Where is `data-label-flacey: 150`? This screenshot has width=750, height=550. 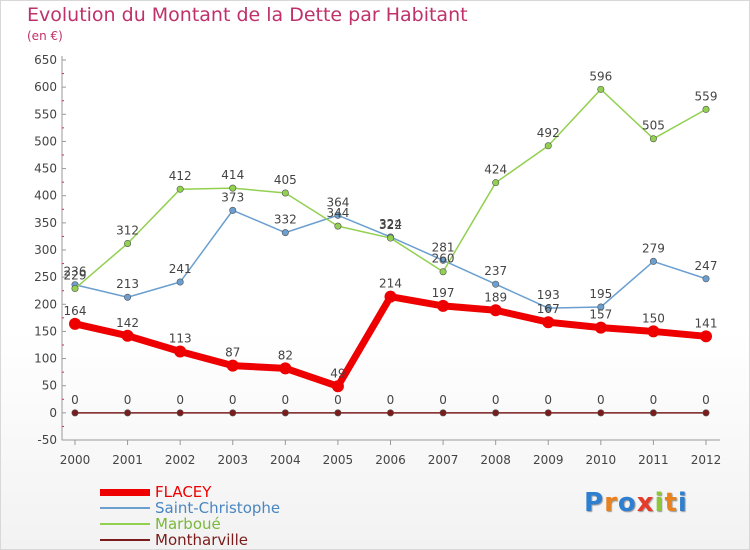
data-label-flacey: 150 is located at coordinates (653, 318).